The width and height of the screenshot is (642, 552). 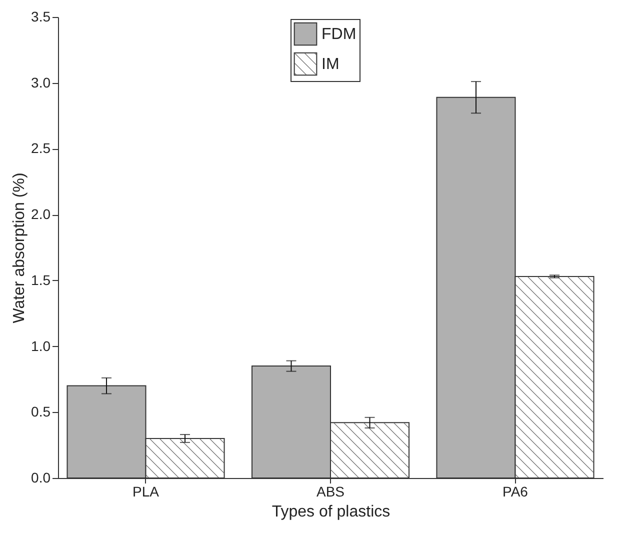 I want to click on y-tick-label: 1.5, so click(x=41, y=280).